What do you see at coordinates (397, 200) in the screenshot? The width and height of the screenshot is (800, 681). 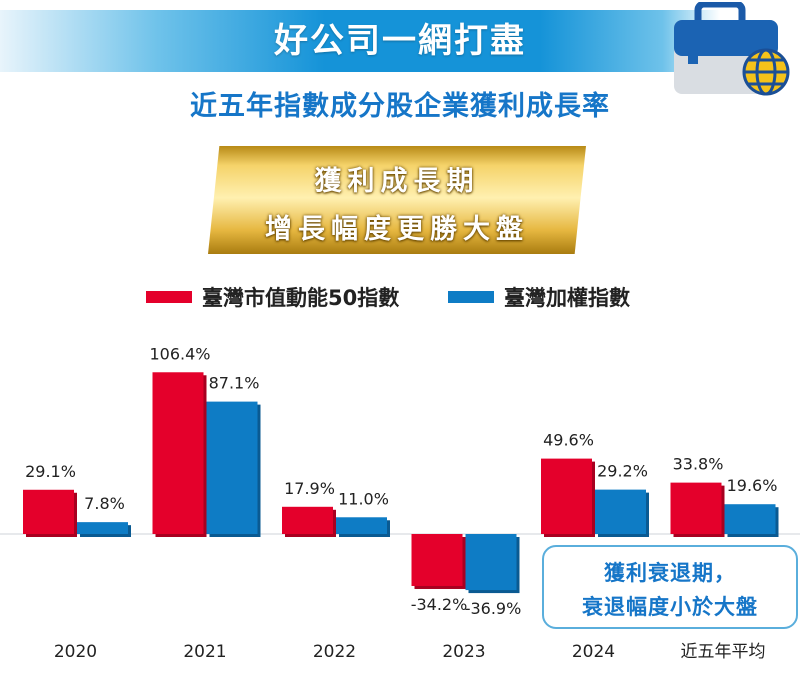 I see `highlight-banner` at bounding box center [397, 200].